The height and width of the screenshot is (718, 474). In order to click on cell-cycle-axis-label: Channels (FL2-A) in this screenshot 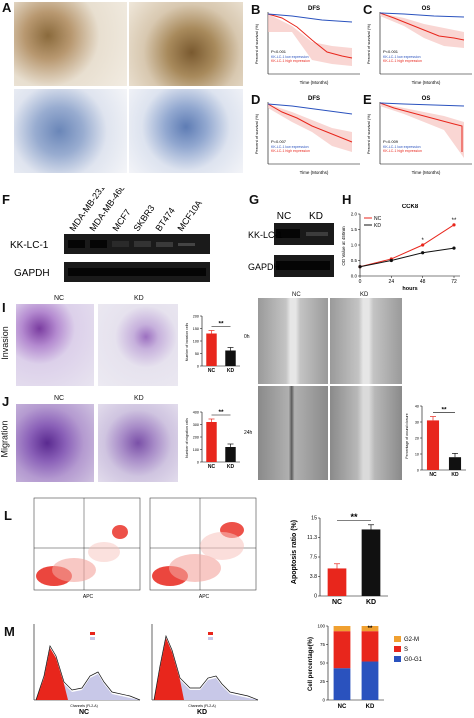, I will do `click(84, 706)`.